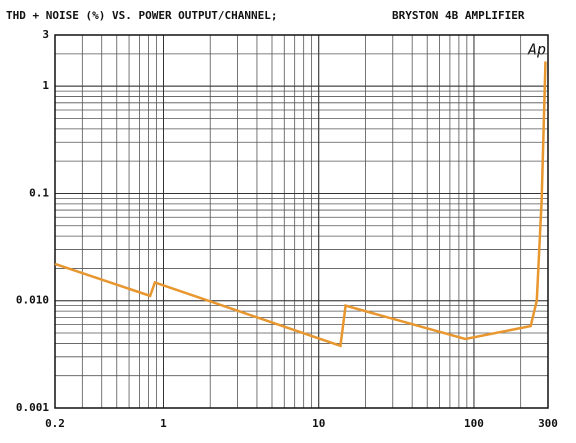 The width and height of the screenshot is (576, 443). Describe the element at coordinates (45, 34) in the screenshot. I see `y-tick-label: 3` at that location.